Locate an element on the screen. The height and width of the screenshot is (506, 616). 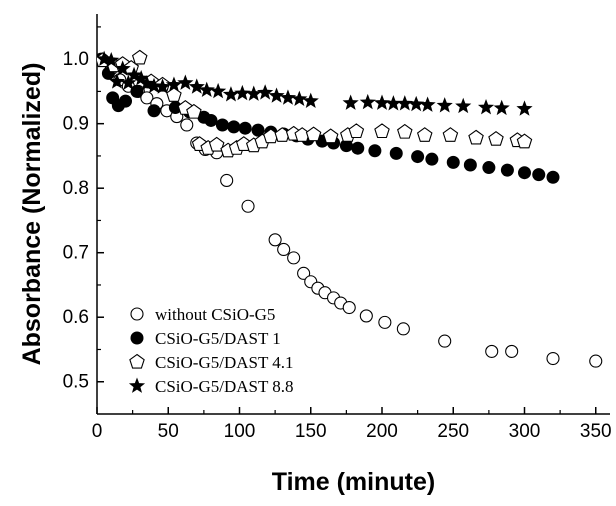
y-tick-label: 1.0 is located at coordinates (76, 59).